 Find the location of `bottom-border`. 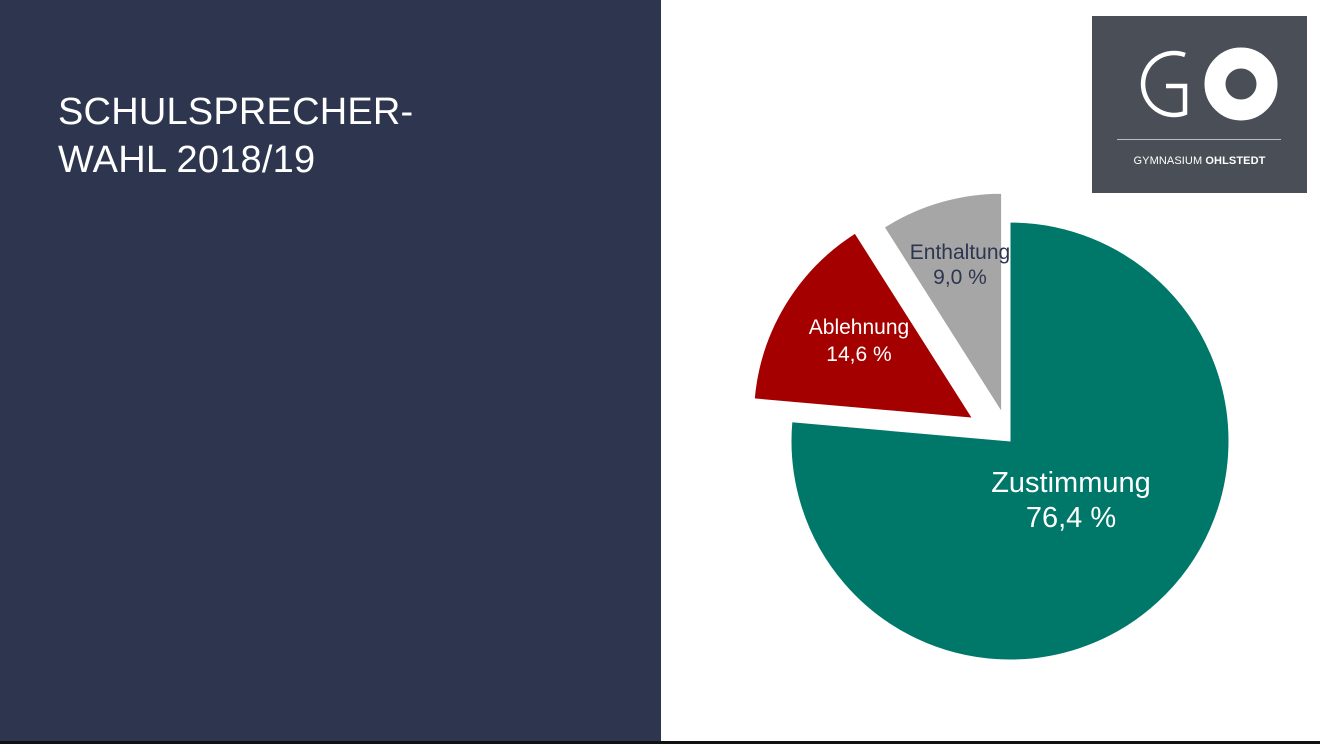

bottom-border is located at coordinates (660, 742).